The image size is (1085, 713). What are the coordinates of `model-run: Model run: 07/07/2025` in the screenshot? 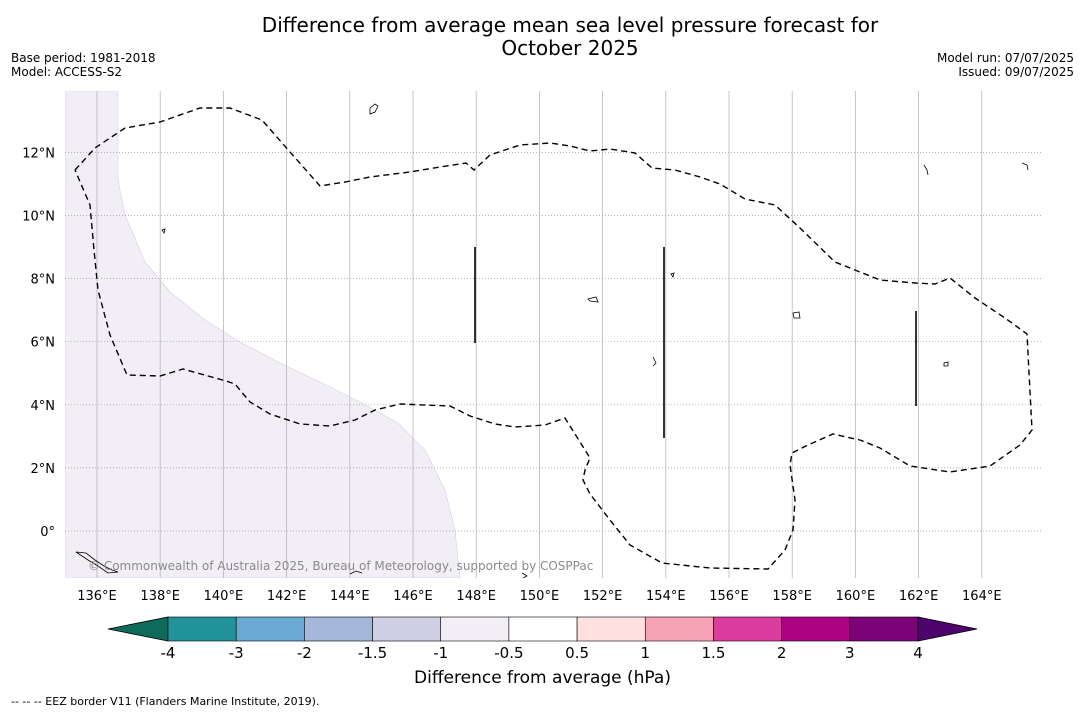 It's located at (1005, 58).